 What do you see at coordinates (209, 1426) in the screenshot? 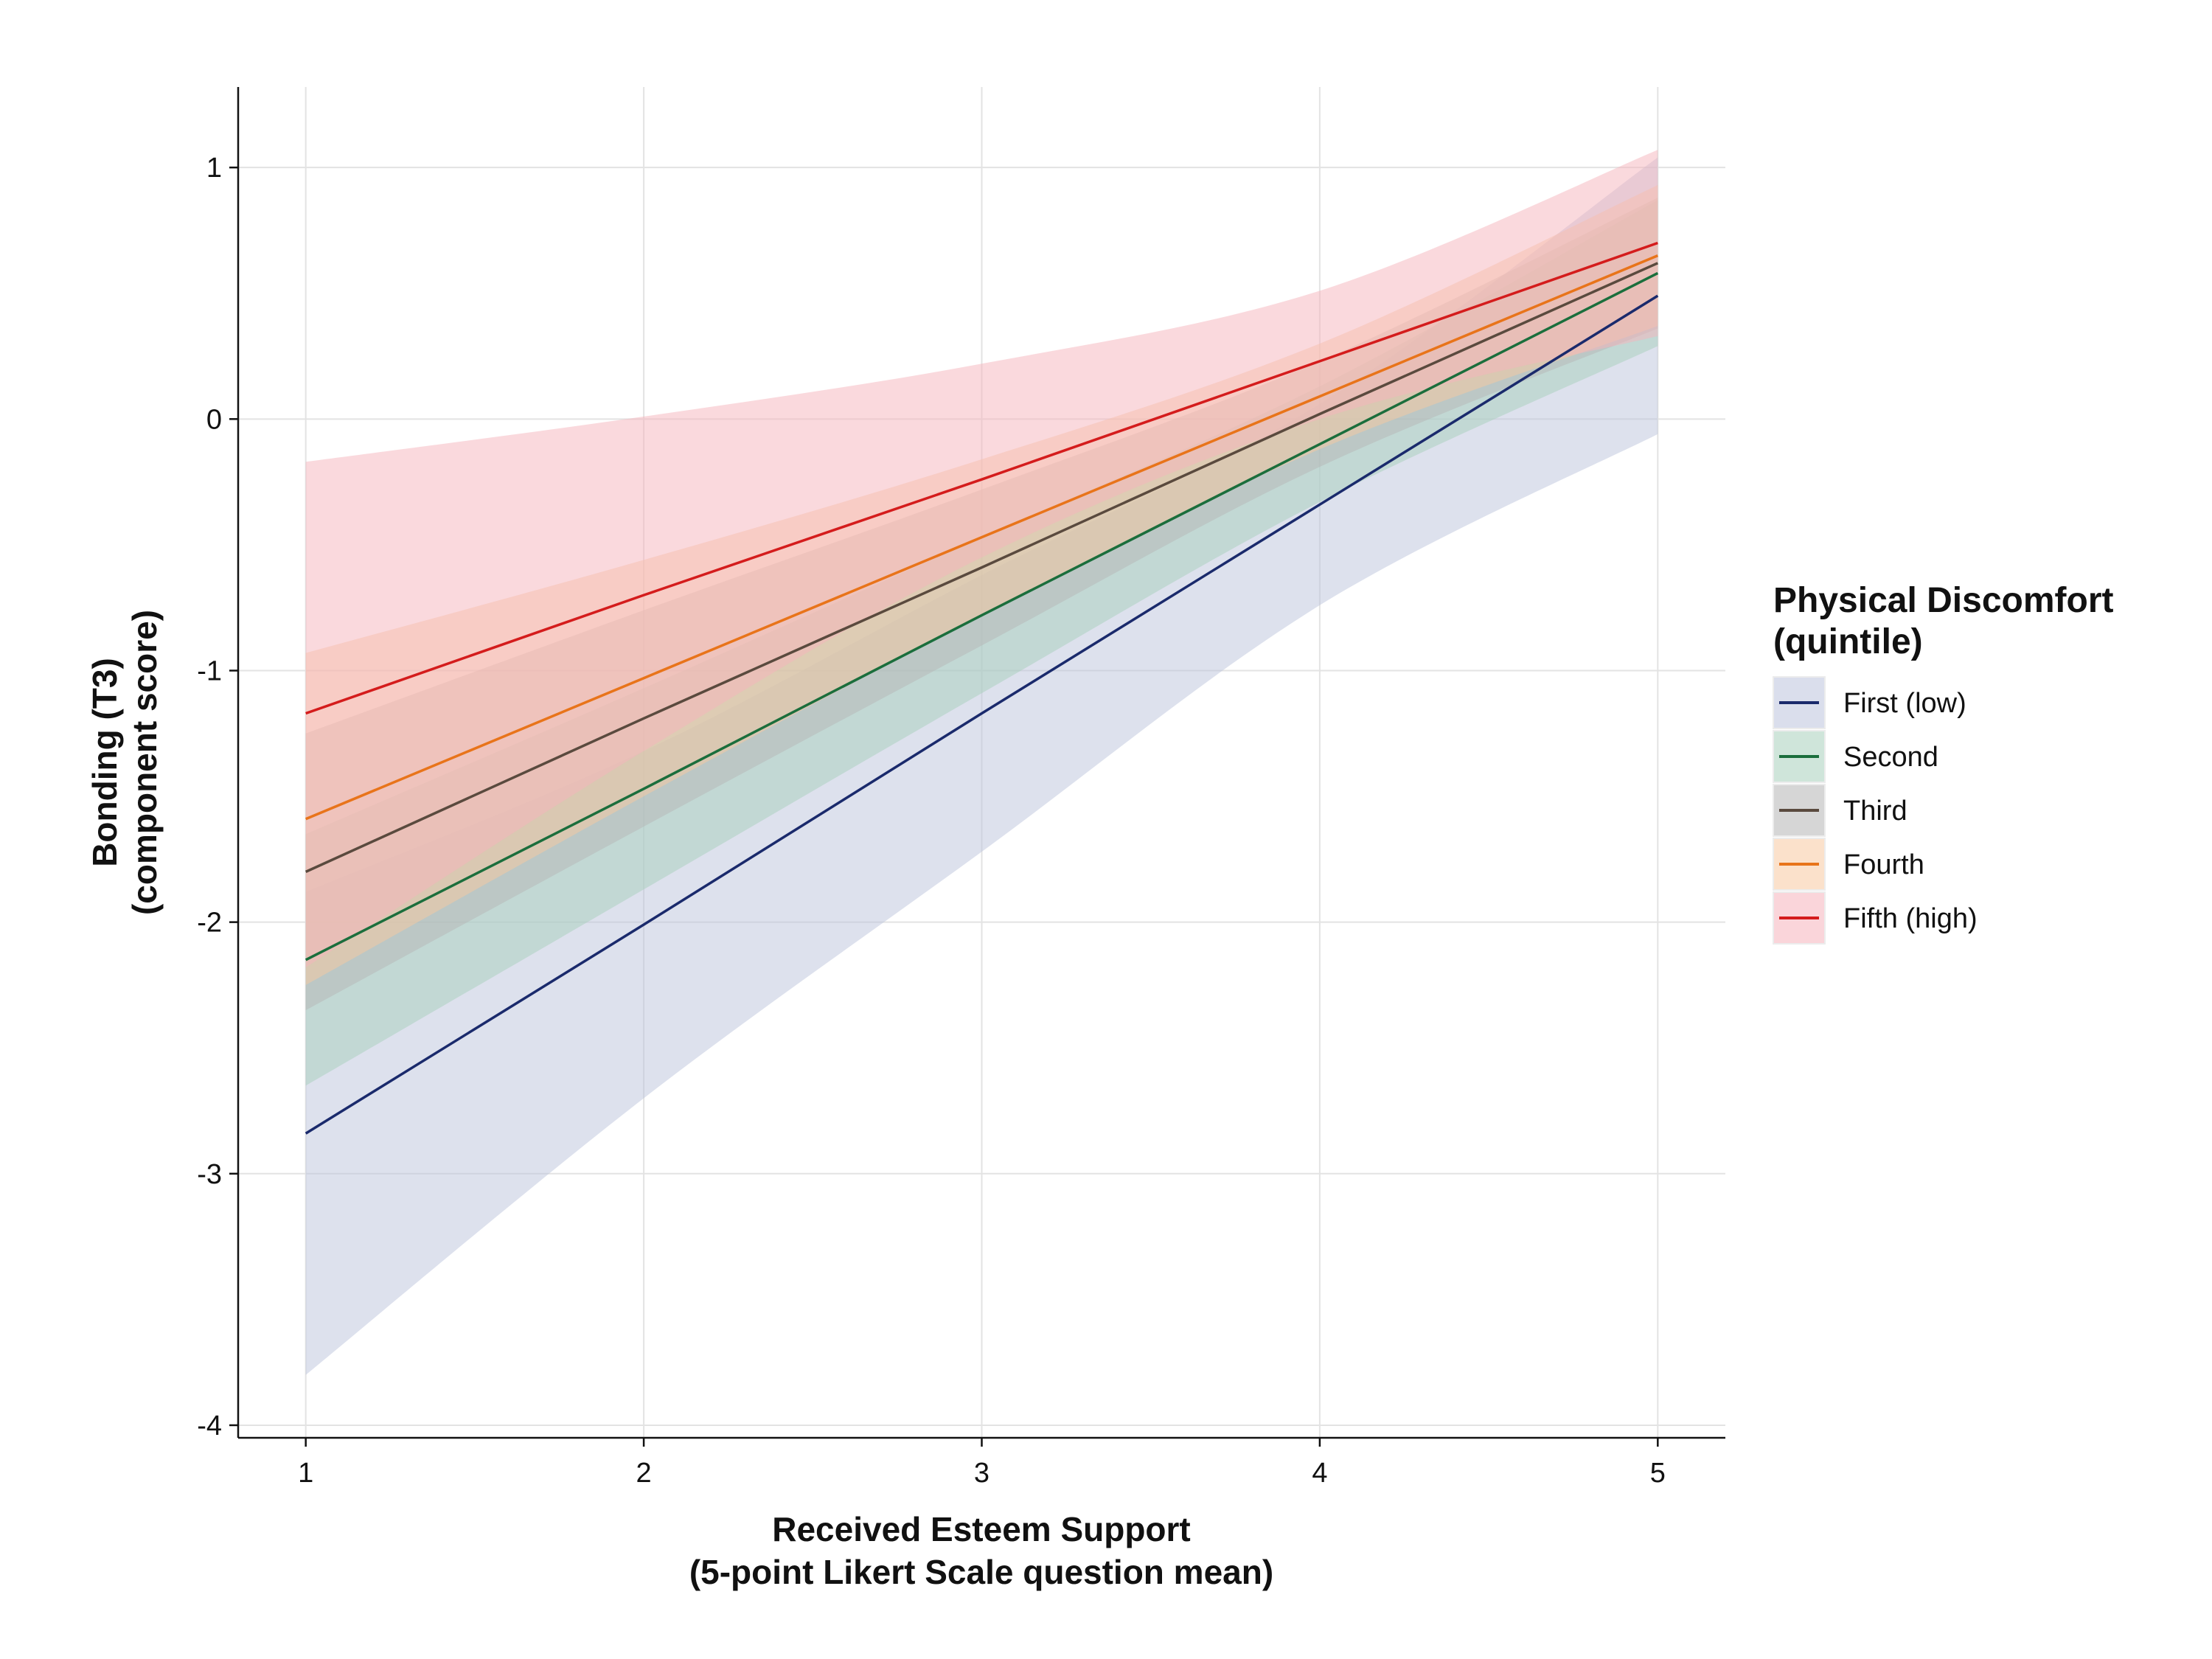
I see `y-tick-label: -4` at bounding box center [209, 1426].